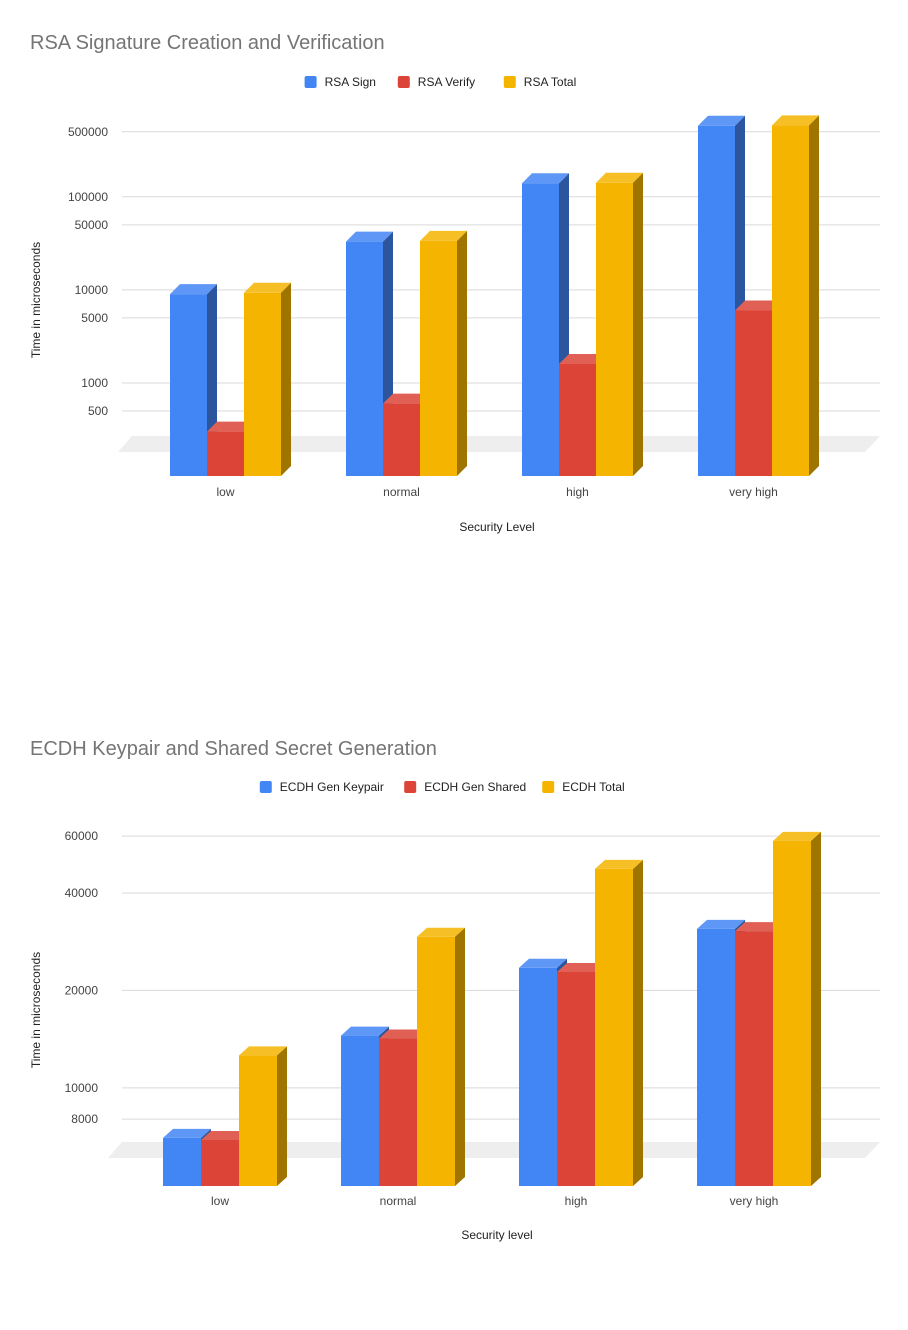 The height and width of the screenshot is (1330, 908). What do you see at coordinates (84, 1119) in the screenshot?
I see `y-tick-label: 8000` at bounding box center [84, 1119].